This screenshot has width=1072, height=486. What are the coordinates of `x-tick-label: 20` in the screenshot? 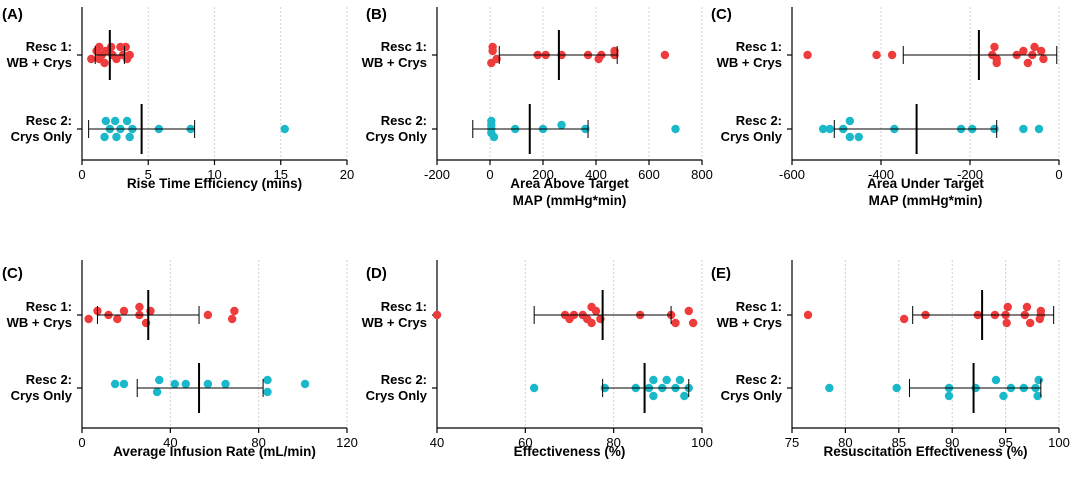 It's located at (347, 174).